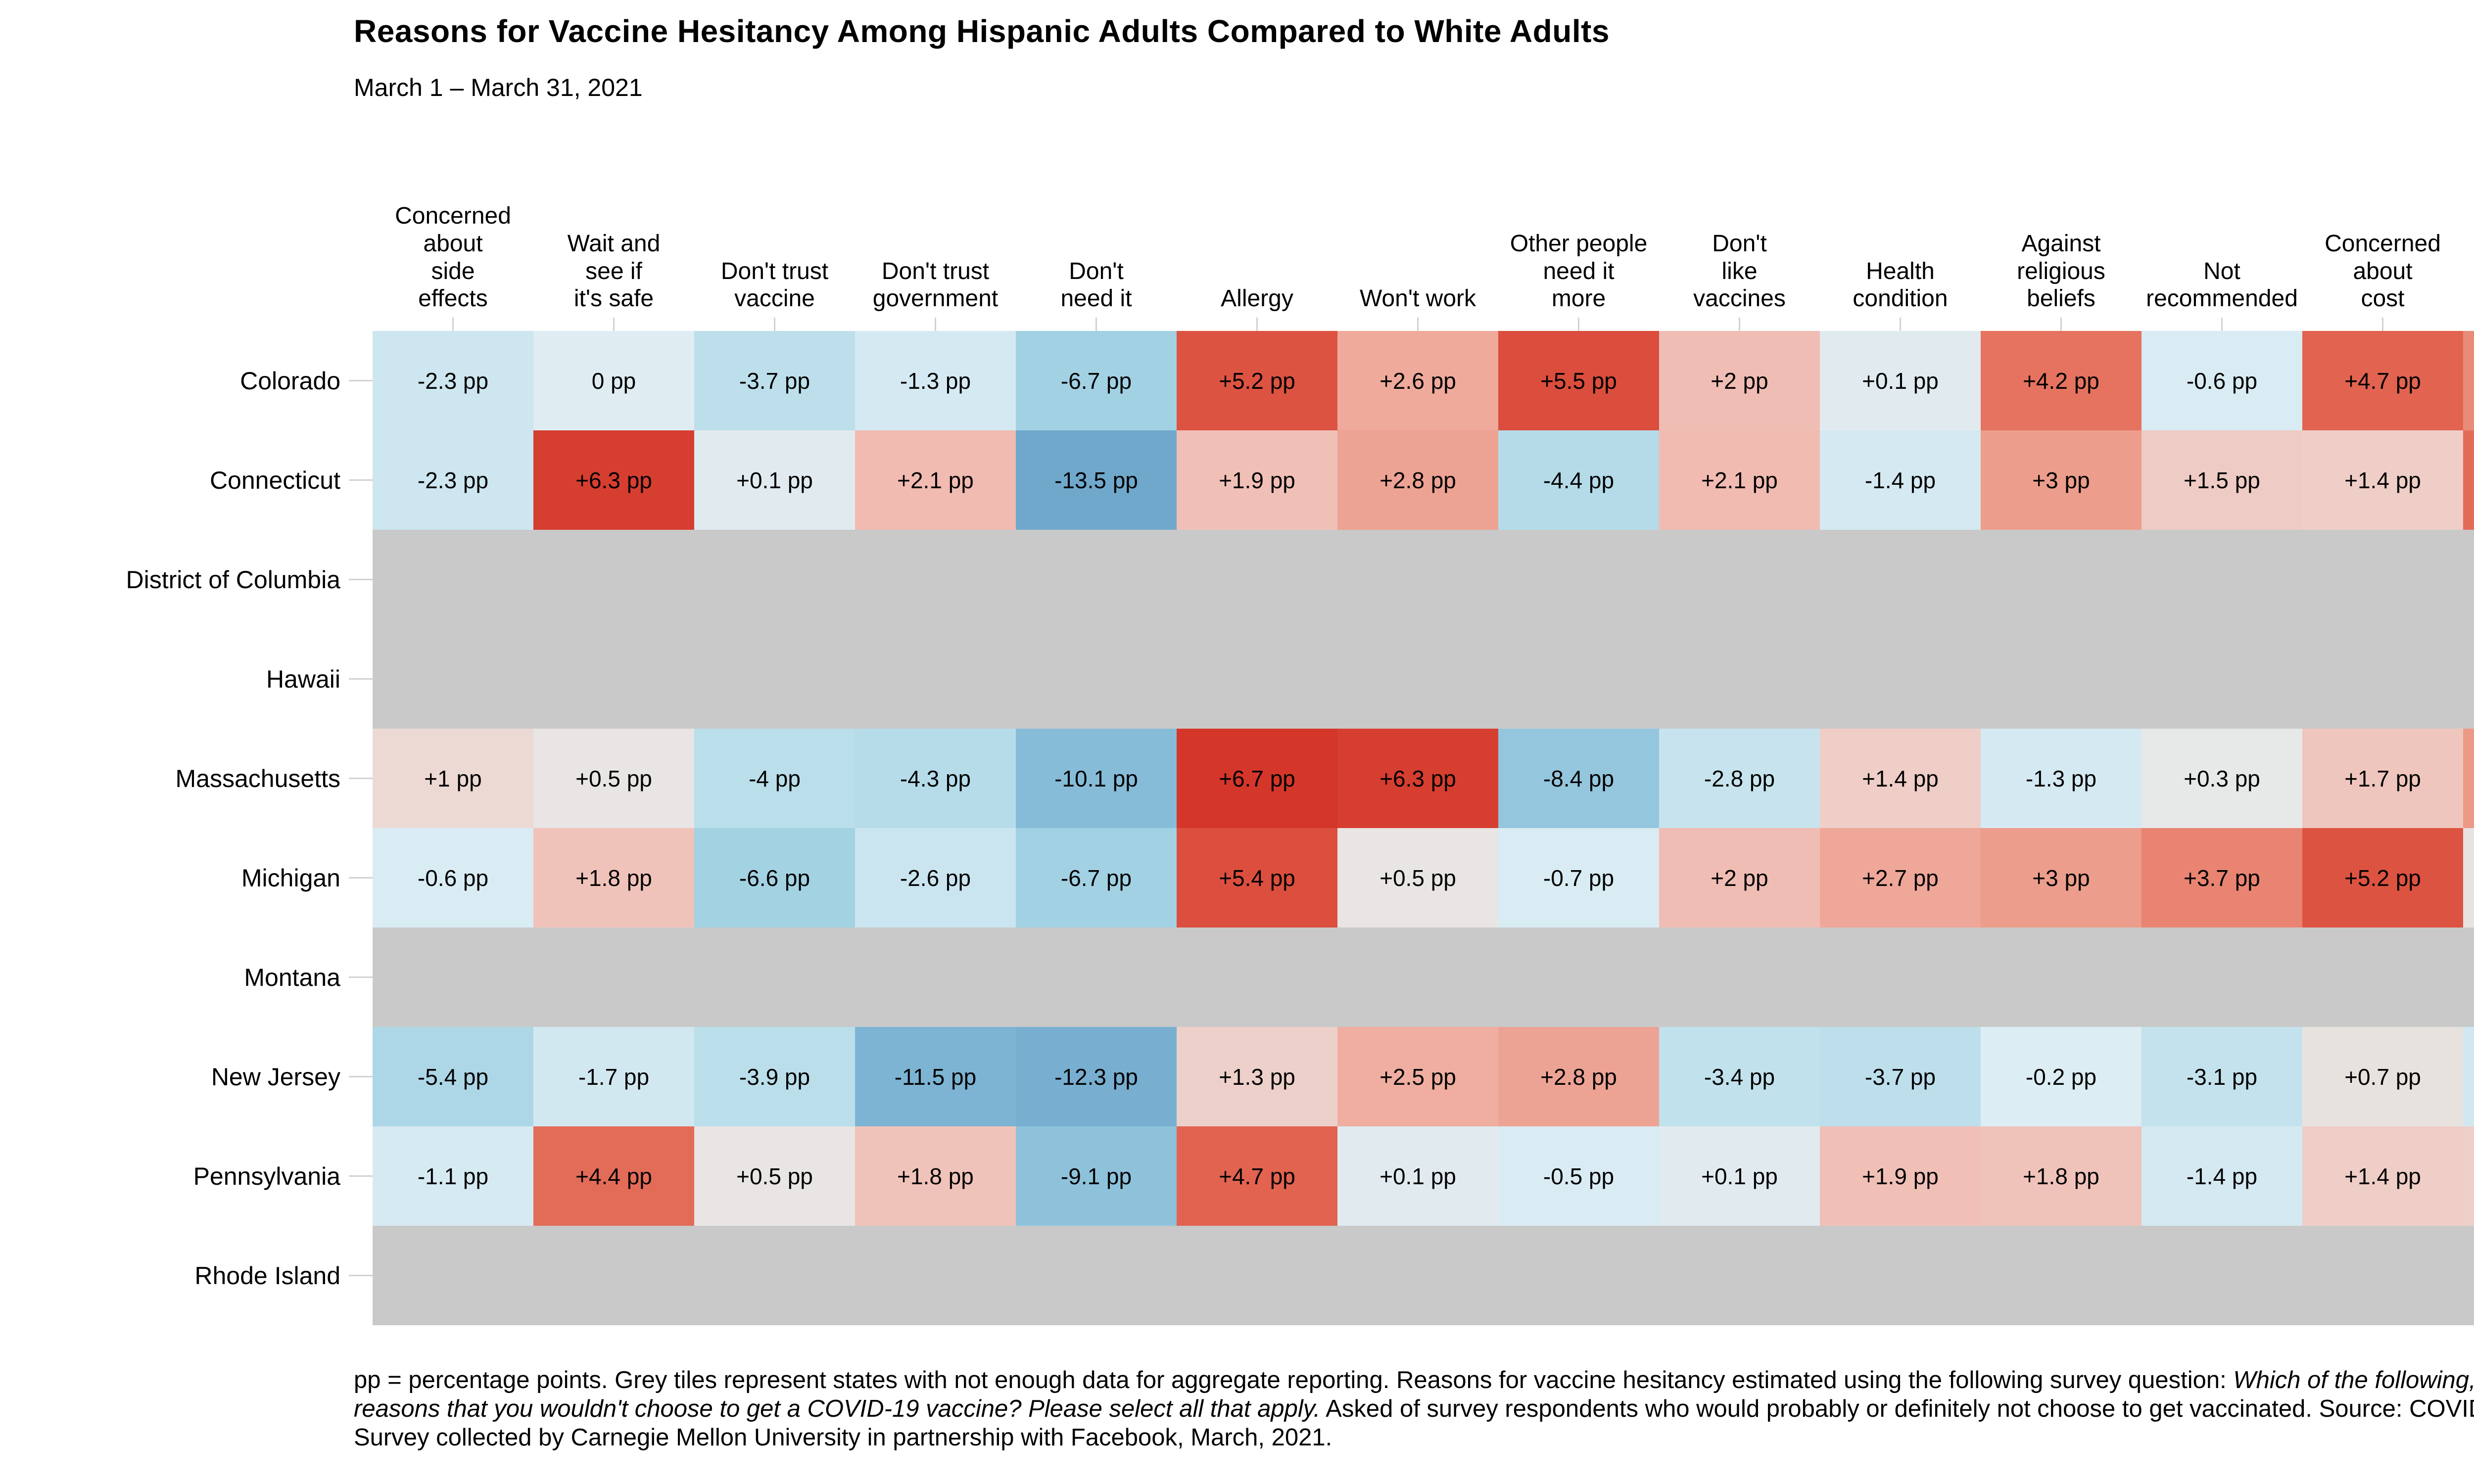 The image size is (2474, 1484). I want to click on heatmap-cell: -0.6 pp, so click(453, 878).